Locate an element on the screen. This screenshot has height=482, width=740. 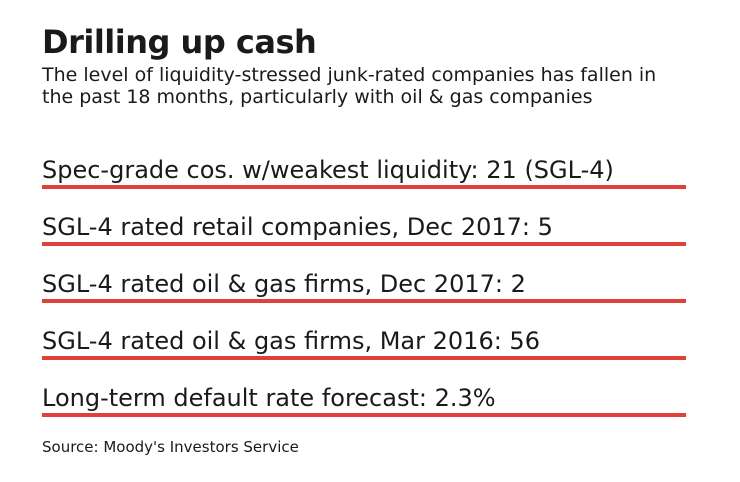
source-note: Source: Moody's Investors Service is located at coordinates (170, 447).